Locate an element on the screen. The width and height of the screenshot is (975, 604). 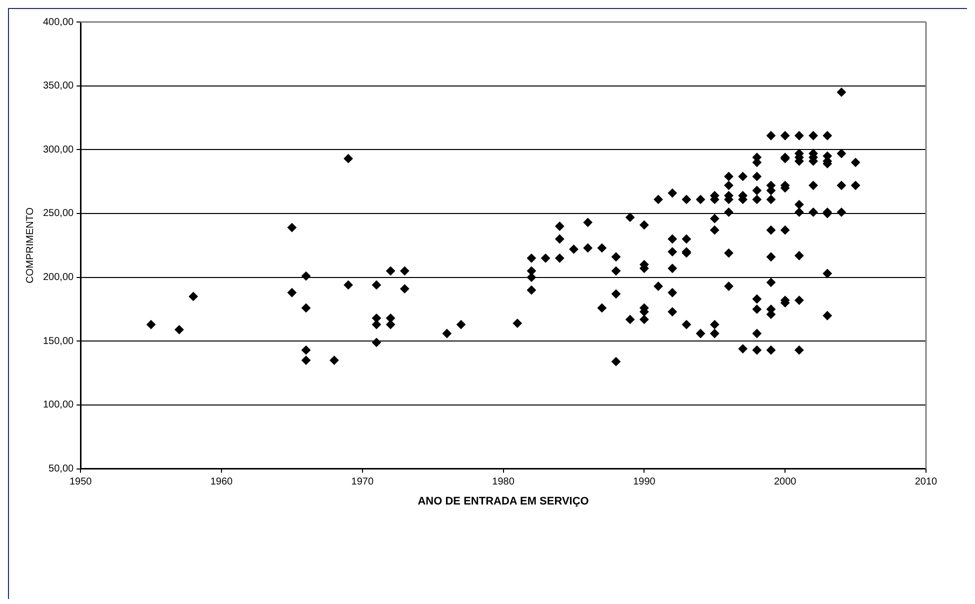
x-tick-label: 1970 is located at coordinates (362, 482).